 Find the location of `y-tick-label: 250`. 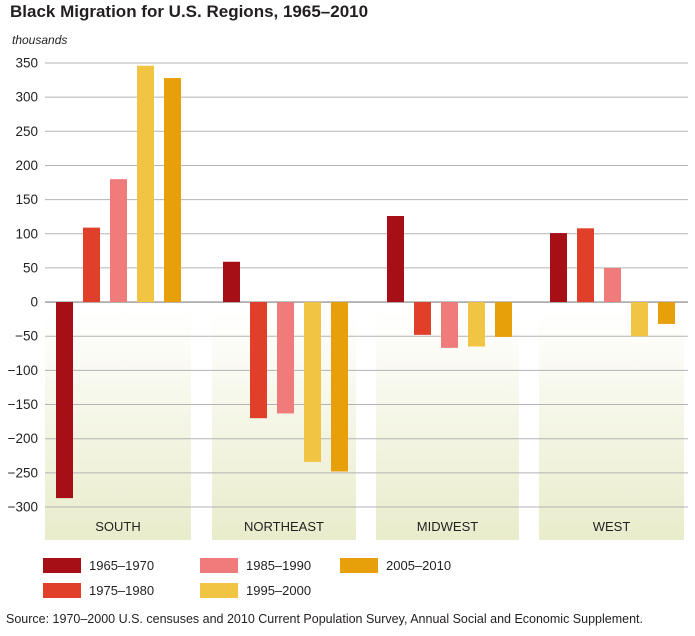

y-tick-label: 250 is located at coordinates (26, 131).